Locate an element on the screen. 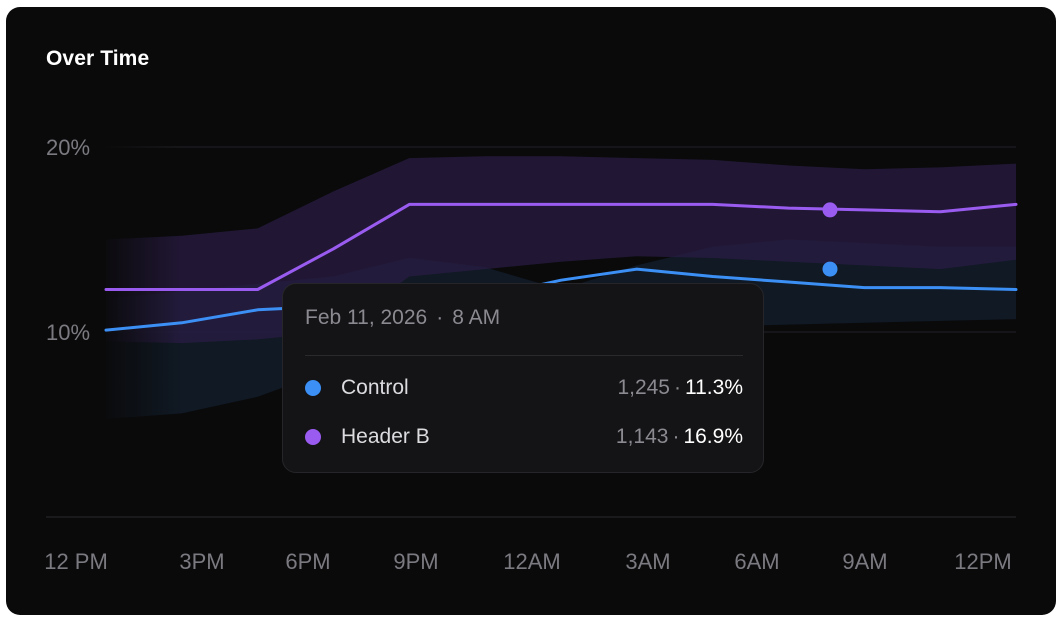 This screenshot has width=1062, height=621. y-tick-label: 20% is located at coordinates (68, 147).